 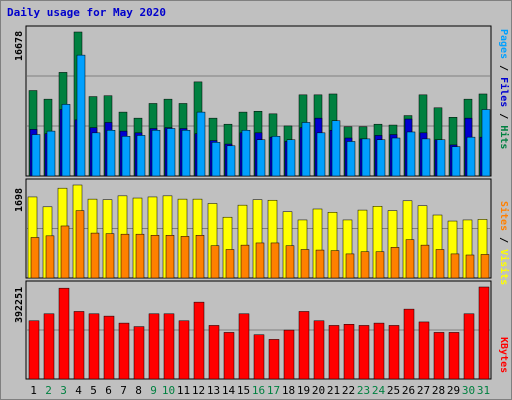 What do you see at coordinates (503, 137) in the screenshot?
I see `legend-segment: Hits` at bounding box center [503, 137].